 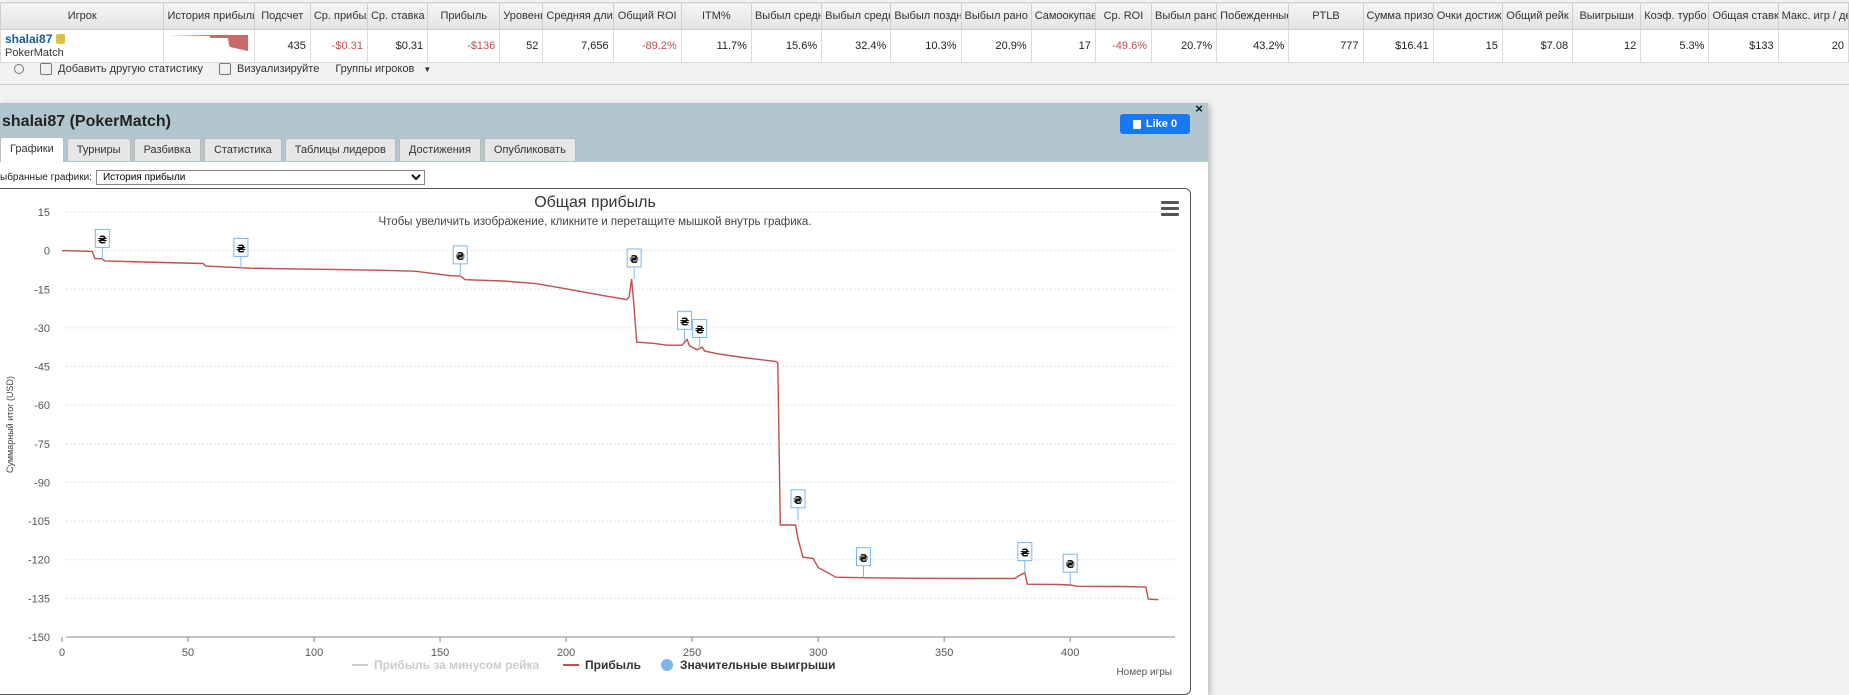 I want to click on column-header: Уровень, so click(x=521, y=16).